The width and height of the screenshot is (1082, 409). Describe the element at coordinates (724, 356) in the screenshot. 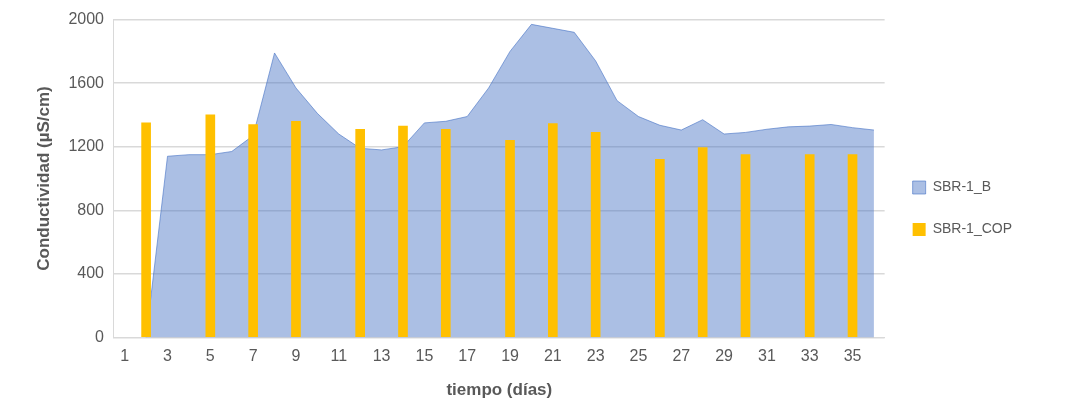

I see `x-tick-label: 29` at that location.